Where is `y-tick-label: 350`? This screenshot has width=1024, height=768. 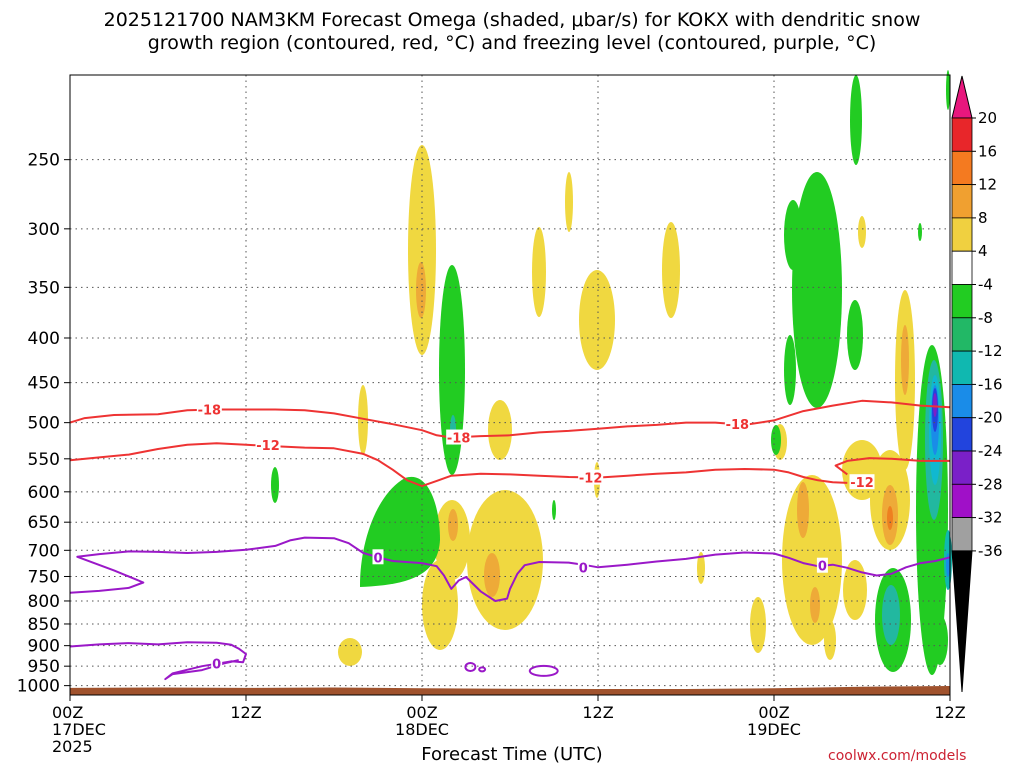 y-tick-label: 350 is located at coordinates (44, 288).